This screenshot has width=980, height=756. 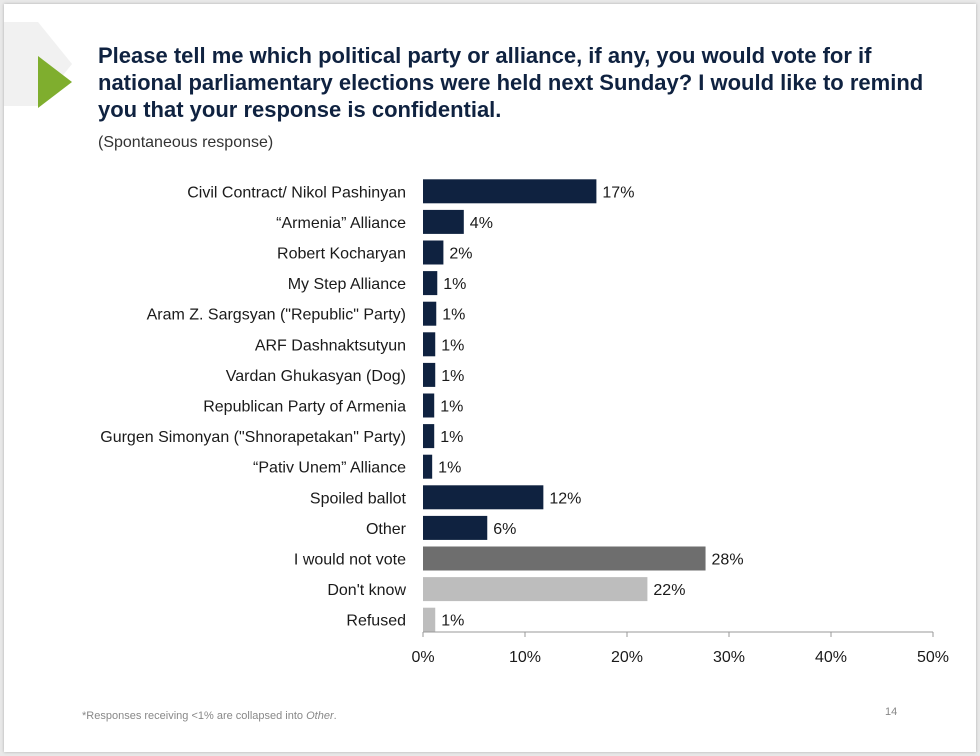 I want to click on x-tick-label: 0%, so click(x=422, y=657).